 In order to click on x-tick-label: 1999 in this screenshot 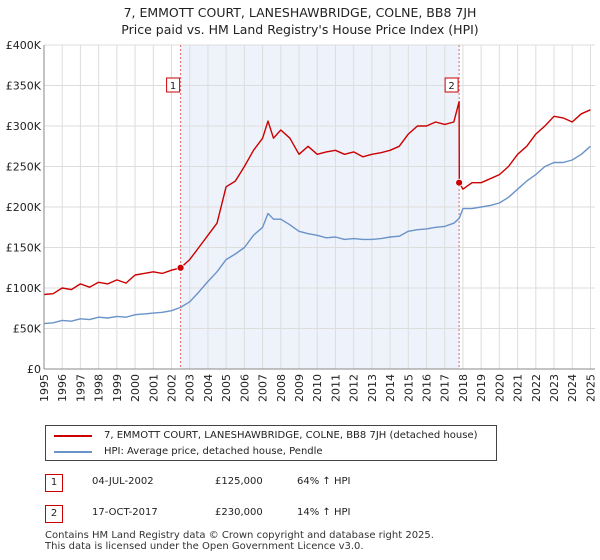, I will do `click(117, 388)`.